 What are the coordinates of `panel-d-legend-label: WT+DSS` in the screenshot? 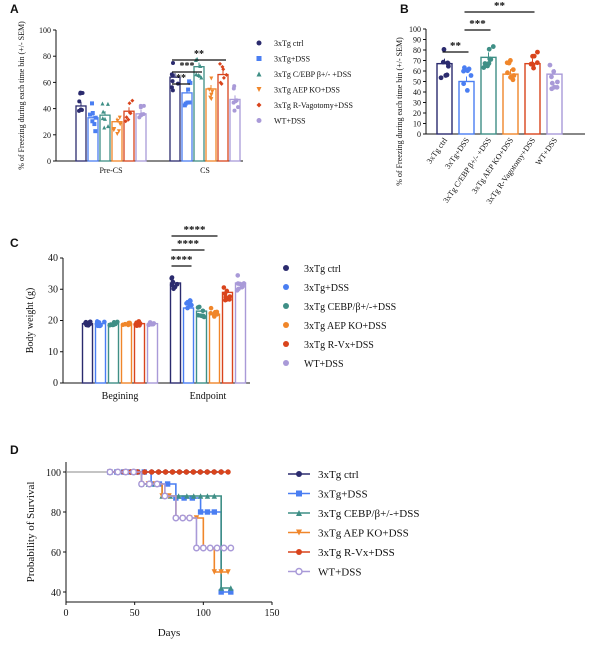 It's located at (339, 573).